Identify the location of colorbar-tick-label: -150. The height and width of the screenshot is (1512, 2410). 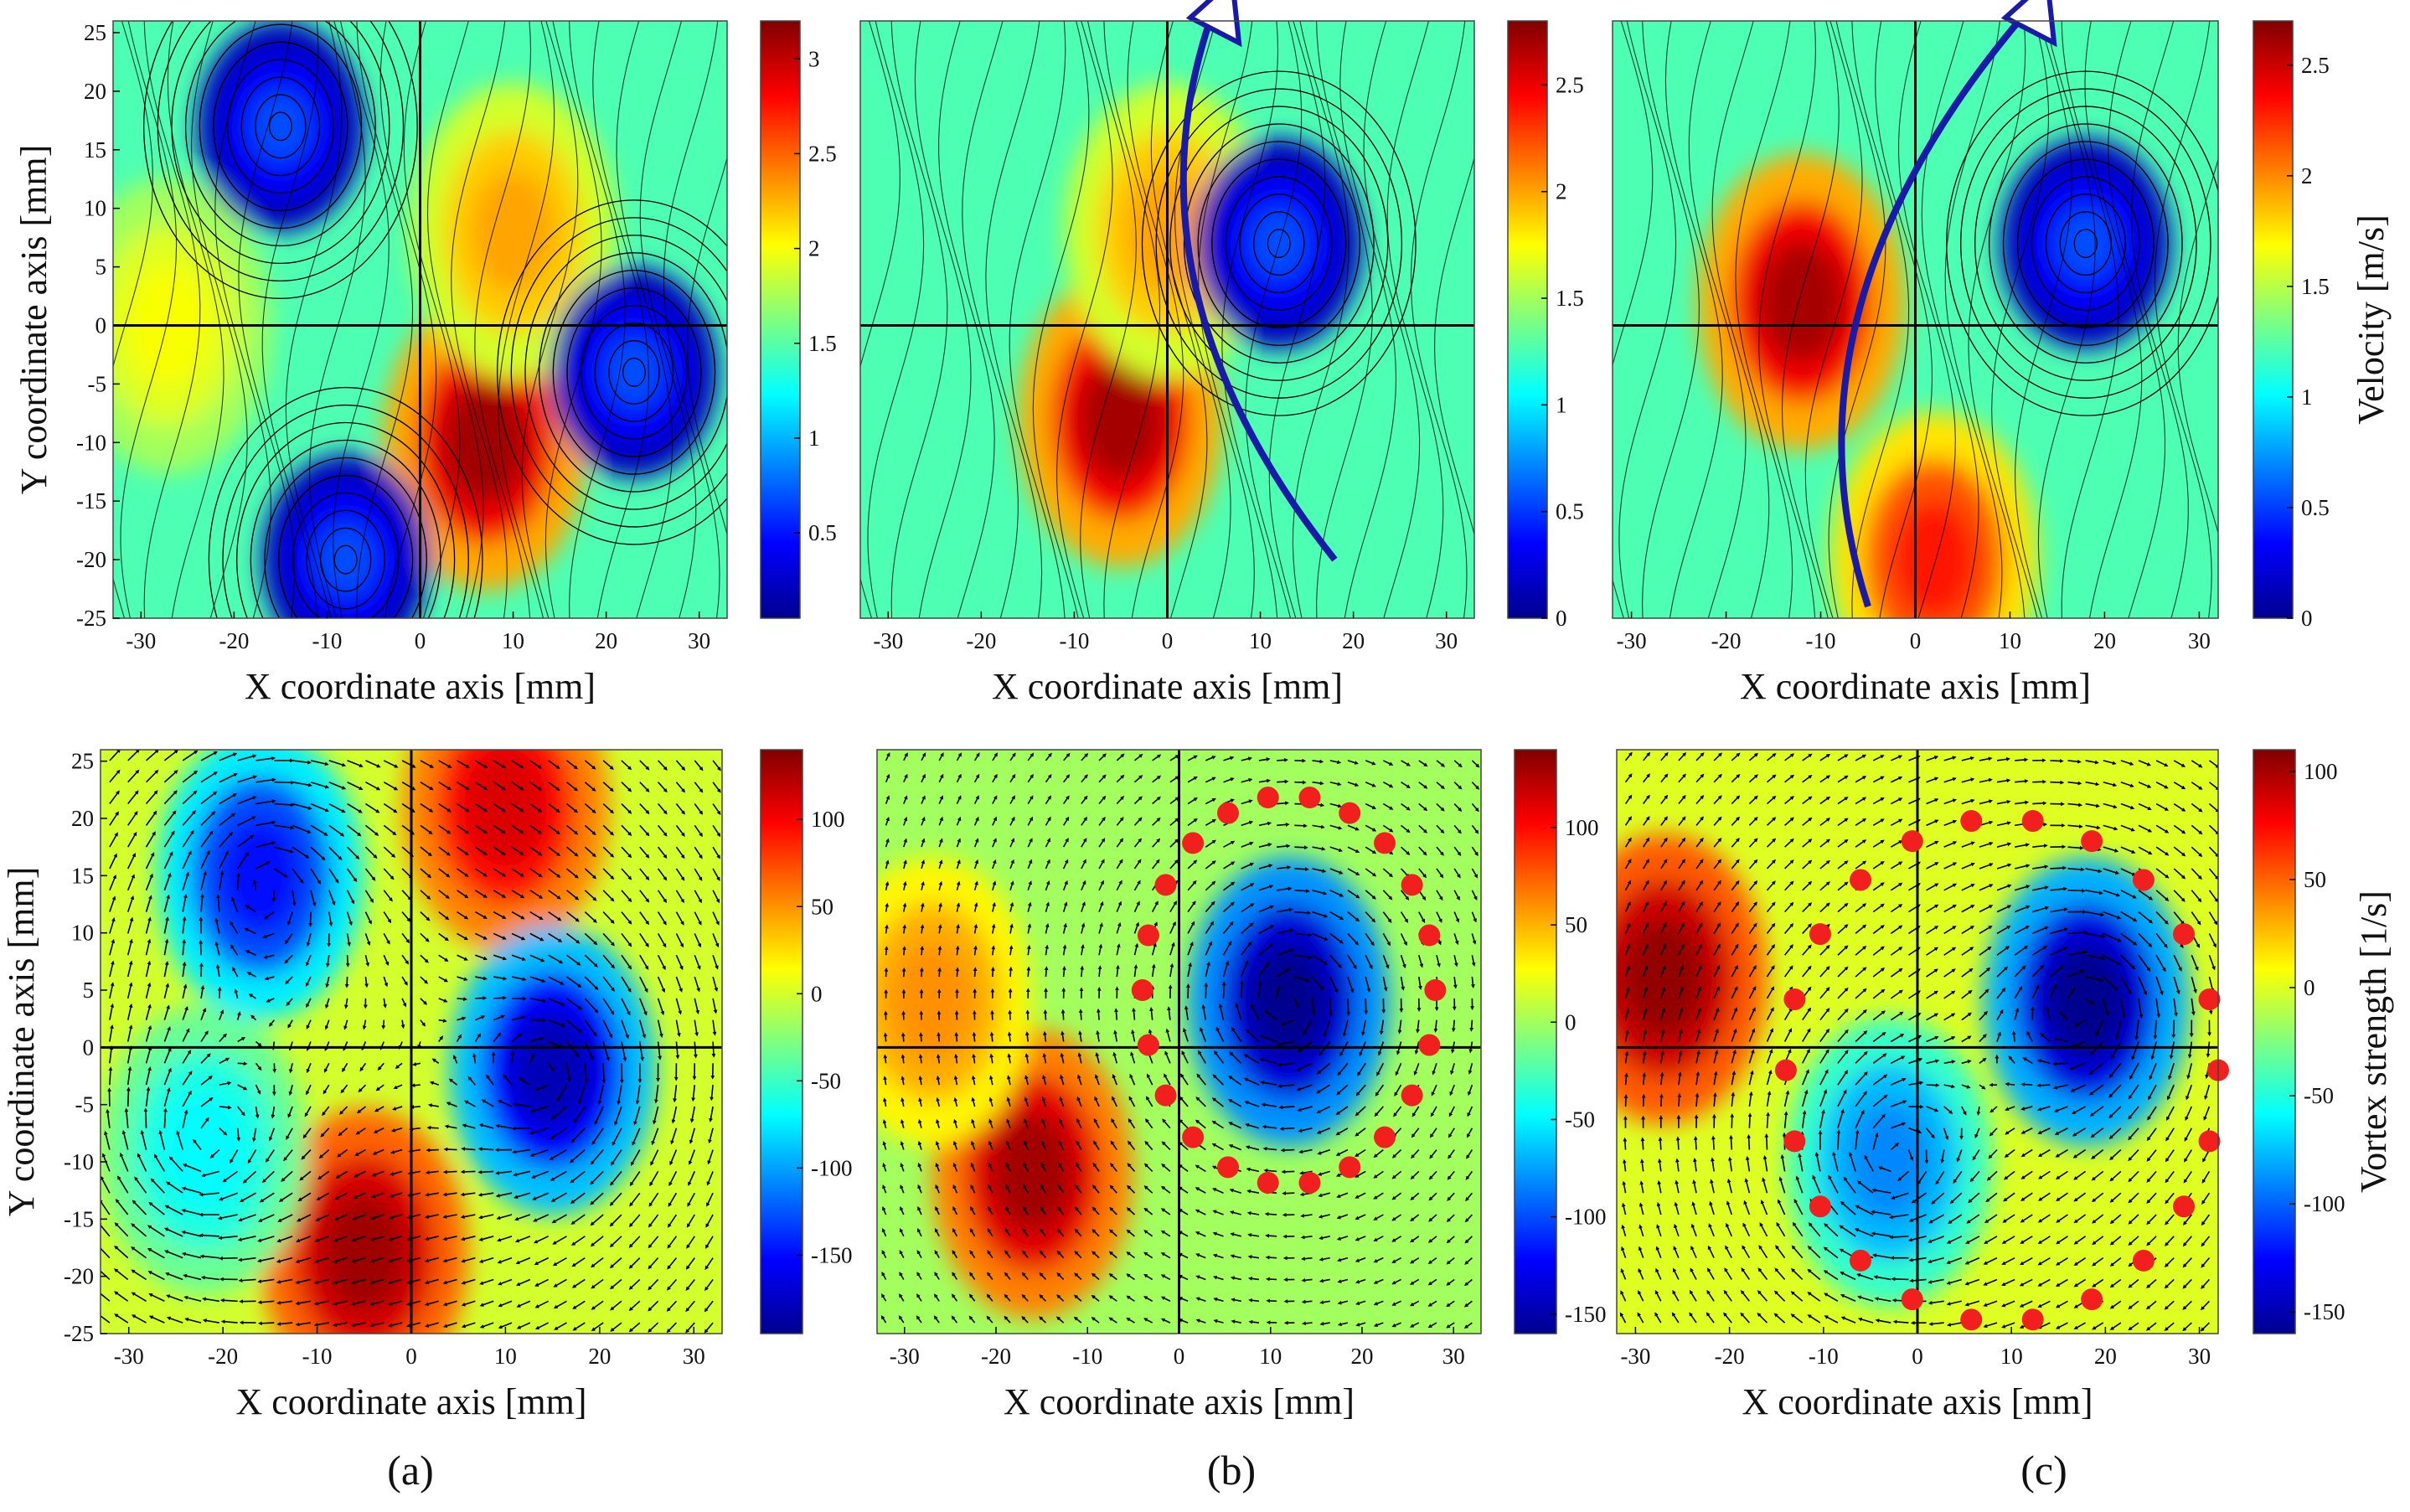
(1586, 1314).